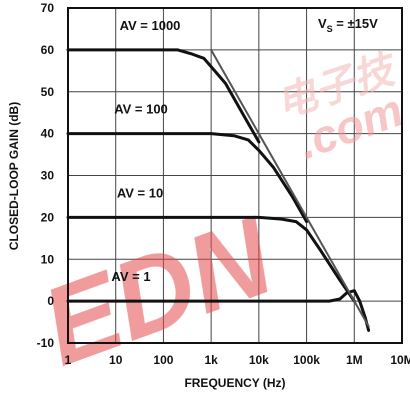 This screenshot has width=410, height=394. What do you see at coordinates (48, 92) in the screenshot?
I see `y-tick-label: 50` at bounding box center [48, 92].